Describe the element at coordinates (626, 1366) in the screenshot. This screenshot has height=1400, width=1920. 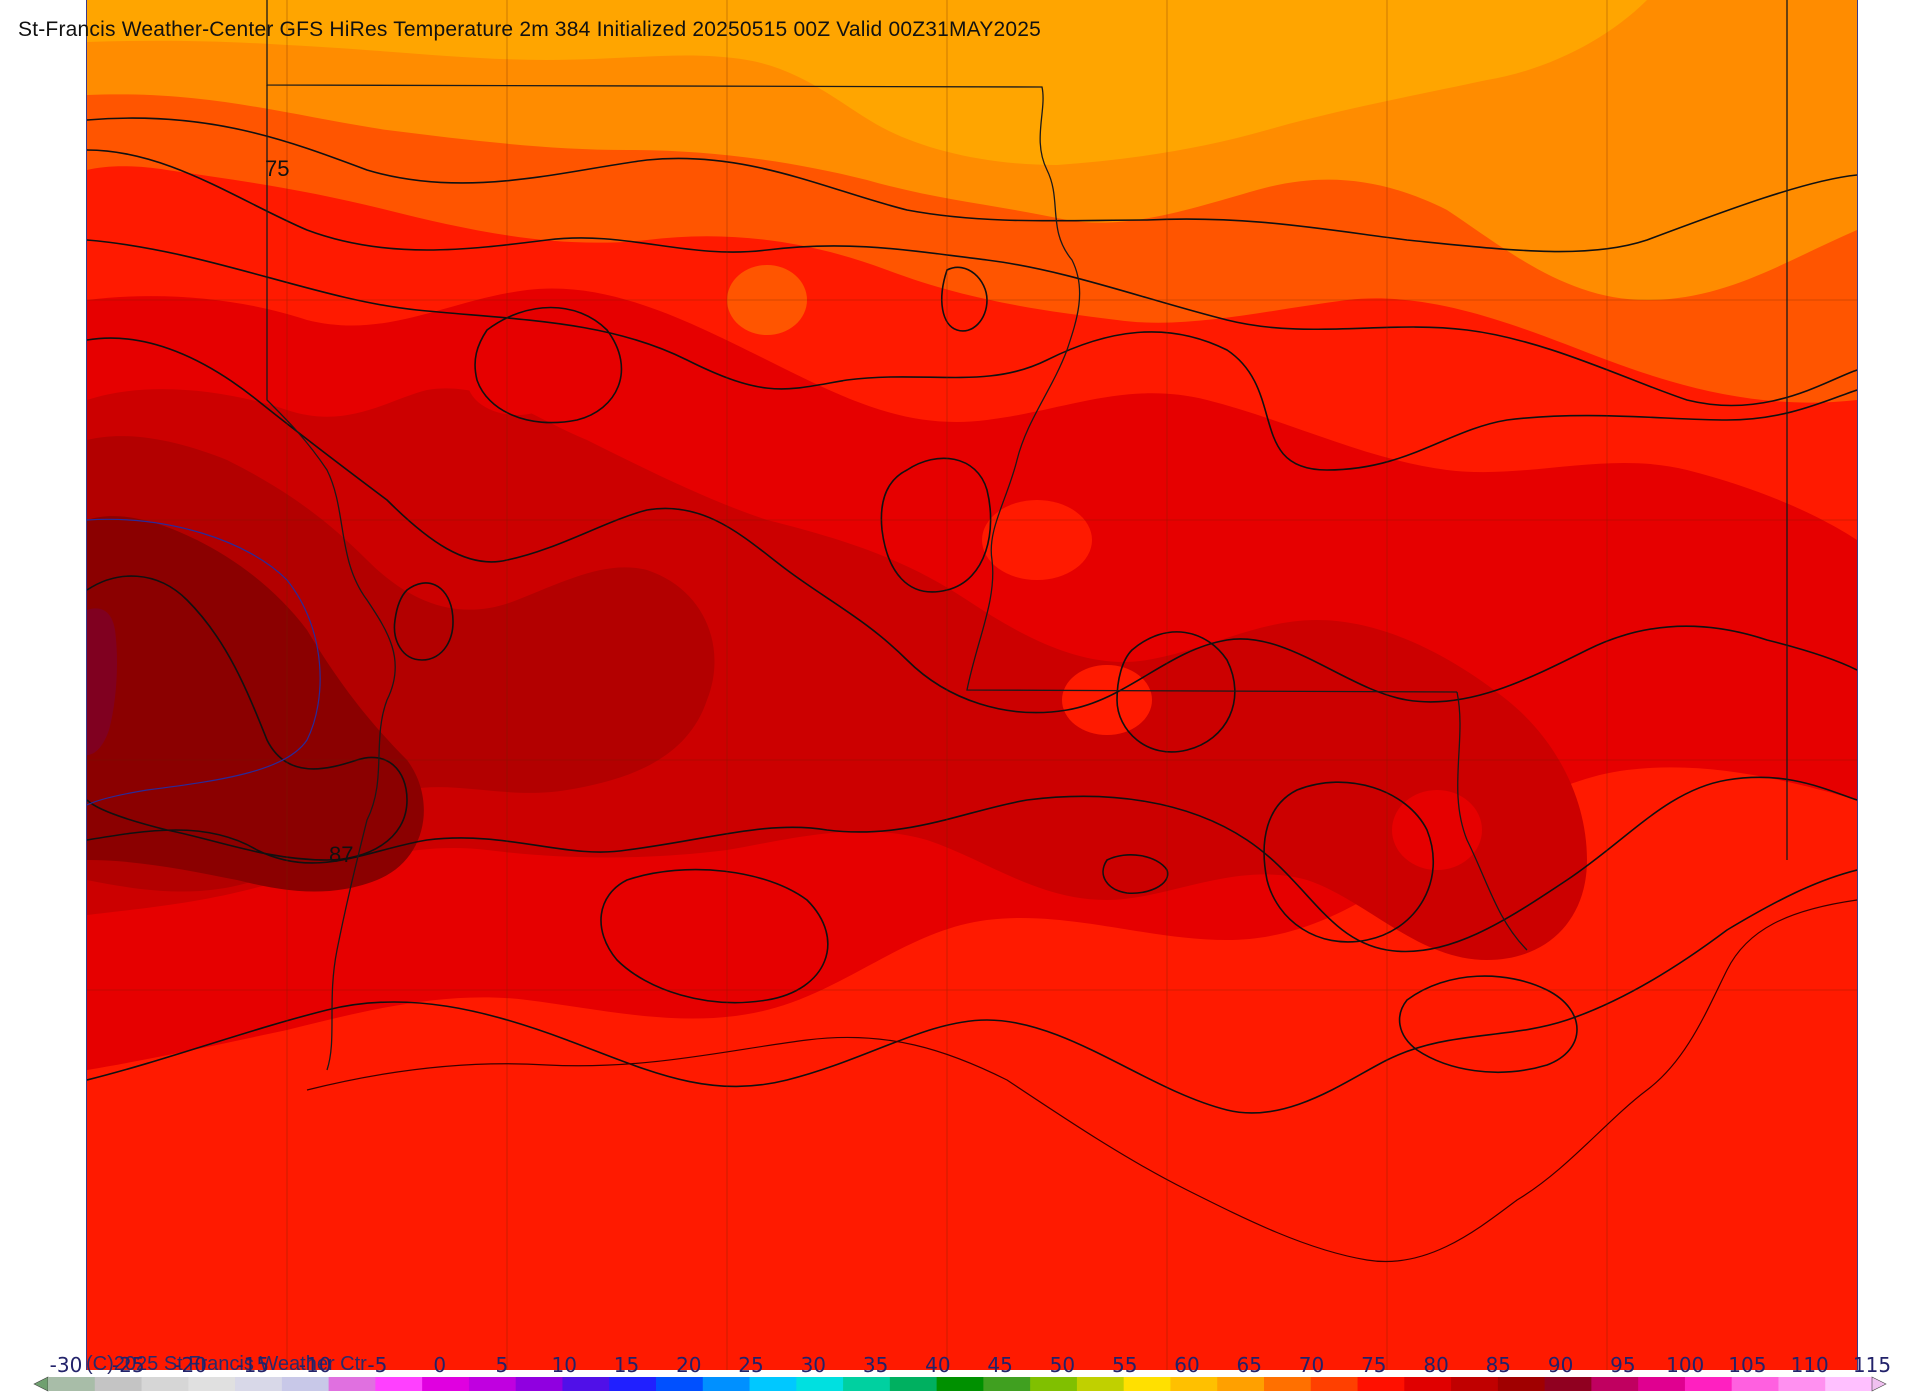
I see `colorbar-tick-label: 15` at that location.